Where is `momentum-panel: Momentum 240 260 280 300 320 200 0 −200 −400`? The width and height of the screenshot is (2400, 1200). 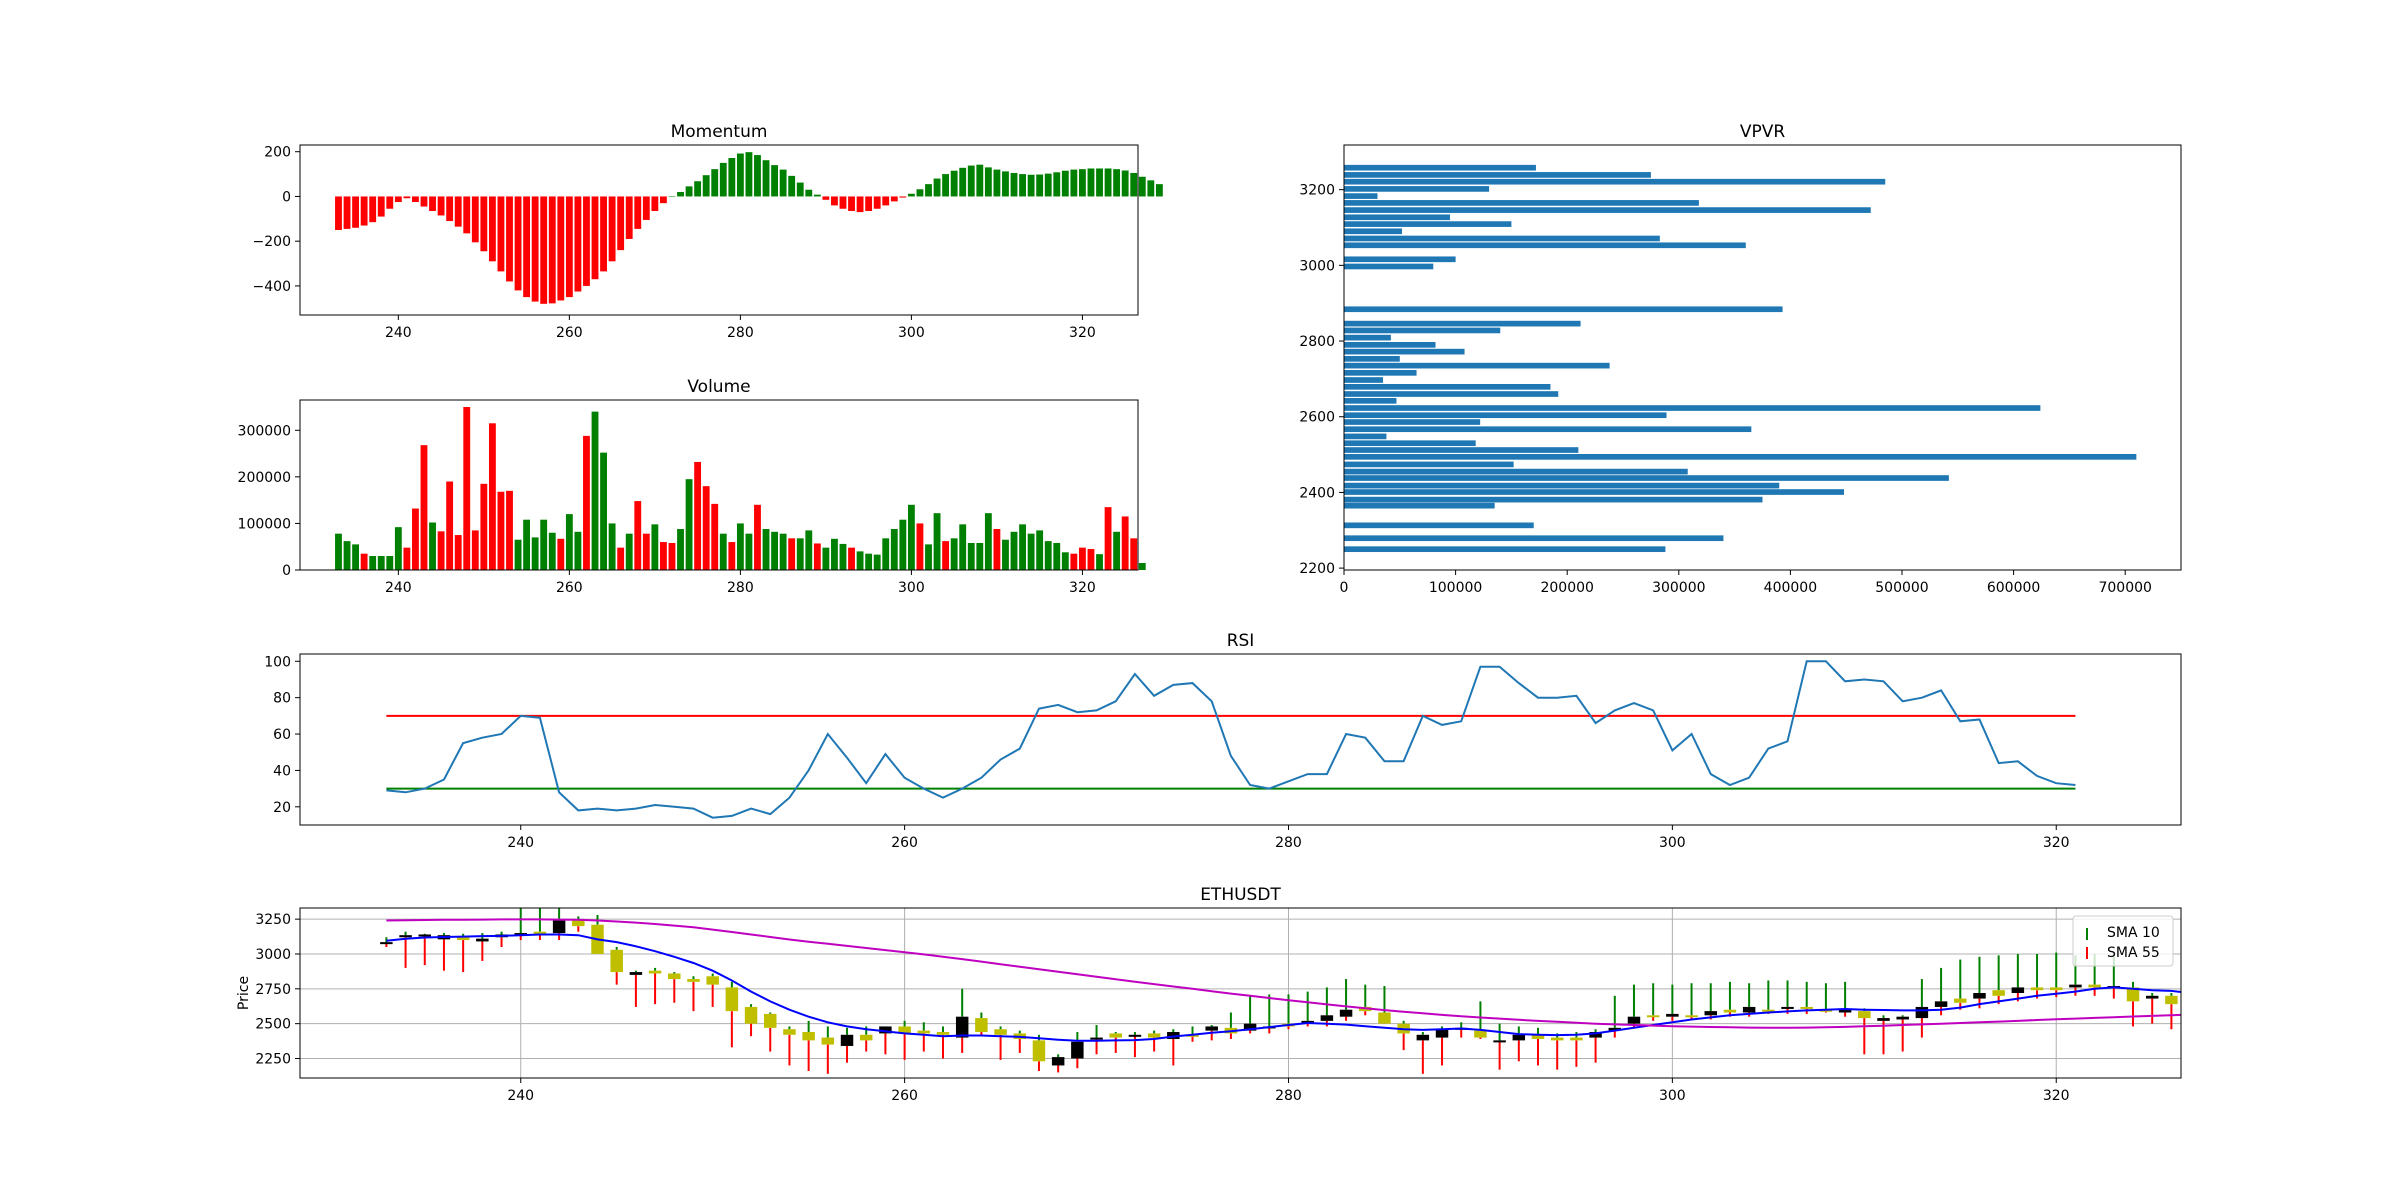 momentum-panel: Momentum 240 260 280 300 320 200 0 −200 −400 is located at coordinates (708, 231).